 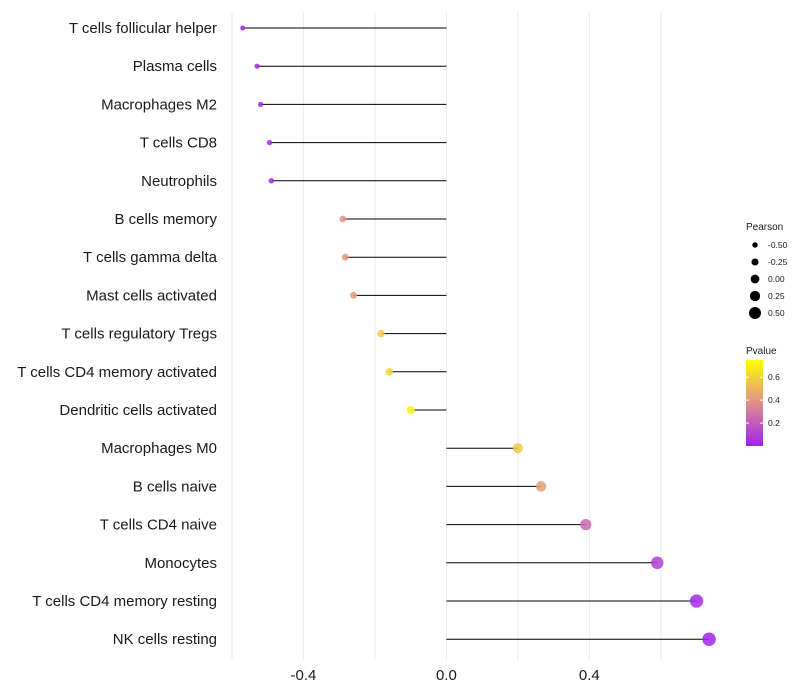 What do you see at coordinates (764, 227) in the screenshot?
I see `size-legend-title: Pearson` at bounding box center [764, 227].